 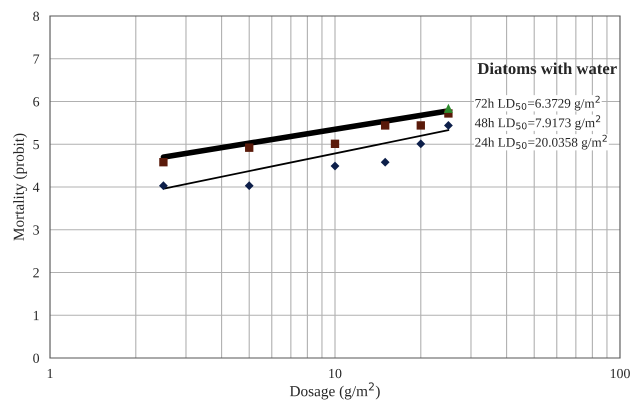 What do you see at coordinates (537, 122) in the screenshot?
I see `annotation: 48h LD$_{50}$=7.9173 g/m$^{2}$` at bounding box center [537, 122].